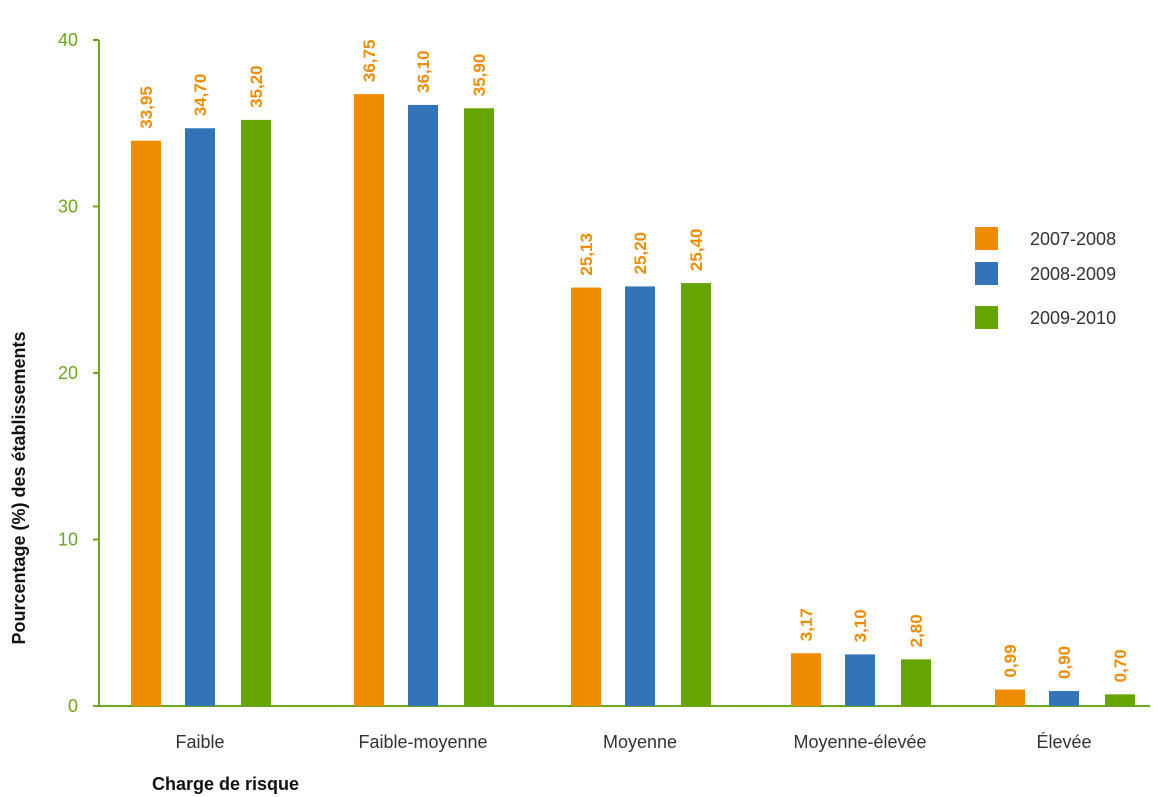  Describe the element at coordinates (68, 207) in the screenshot. I see `y-tick-label: 30` at that location.